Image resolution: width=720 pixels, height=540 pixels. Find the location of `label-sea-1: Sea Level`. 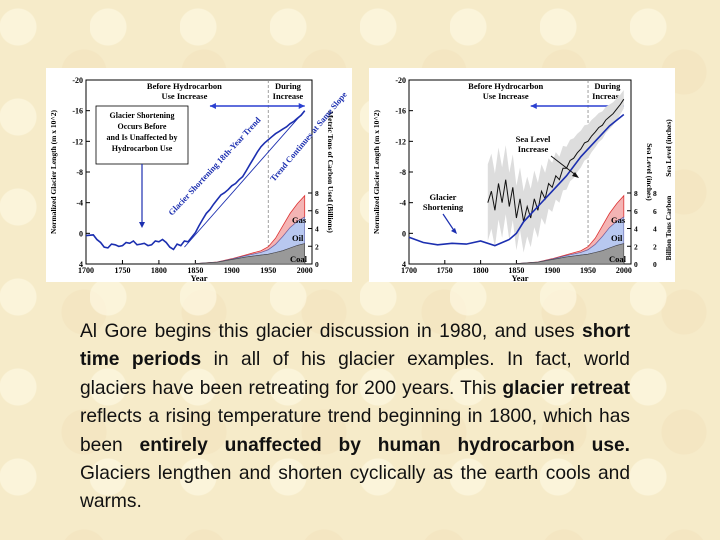

label-sea-1: Sea Level is located at coordinates (533, 139).